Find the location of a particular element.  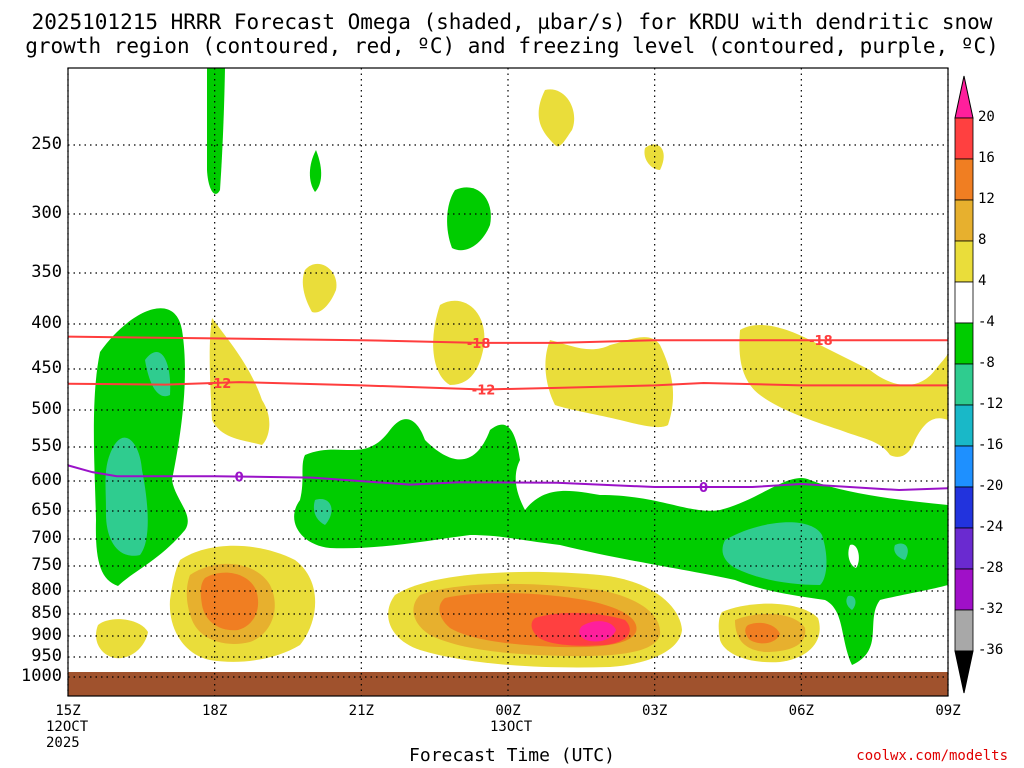

x-tick-date-label: 2025 is located at coordinates (63, 743).